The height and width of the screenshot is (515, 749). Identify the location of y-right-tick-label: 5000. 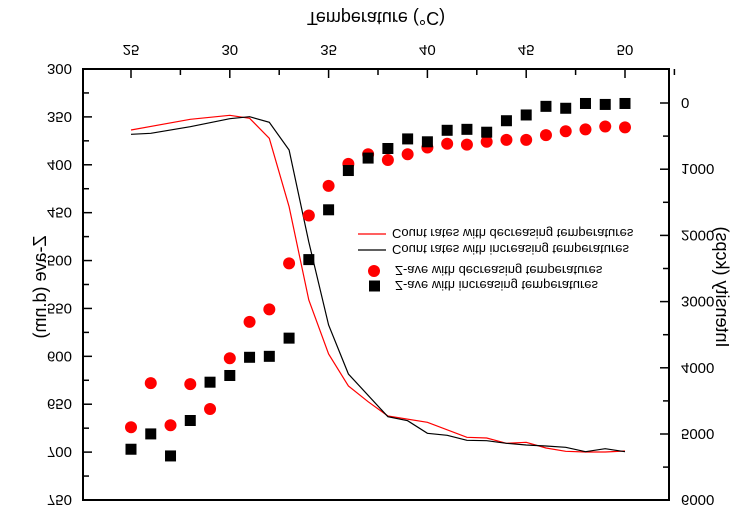
(697, 433).